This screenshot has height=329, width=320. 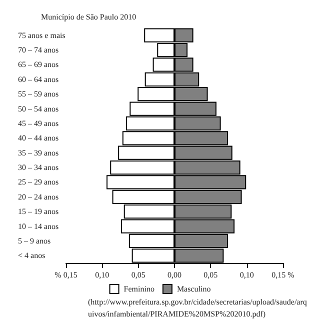 I want to click on y-tick-label: 65 – 69 anos, so click(x=38, y=65).